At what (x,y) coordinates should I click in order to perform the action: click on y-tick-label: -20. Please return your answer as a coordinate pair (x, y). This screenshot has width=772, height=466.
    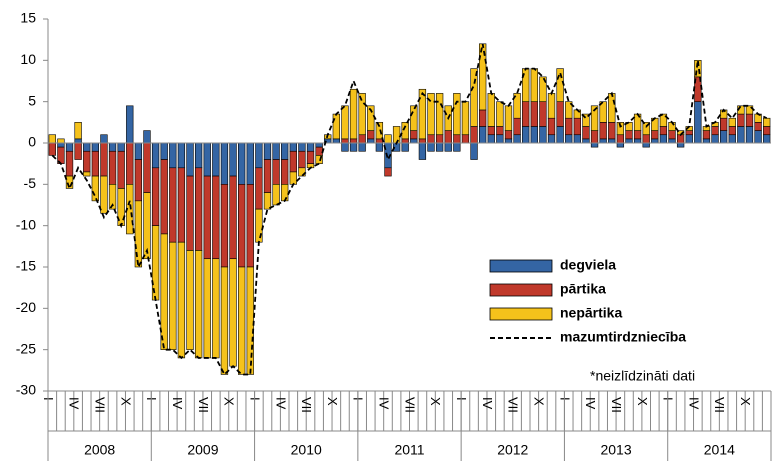
    Looking at the image, I should click on (26, 307).